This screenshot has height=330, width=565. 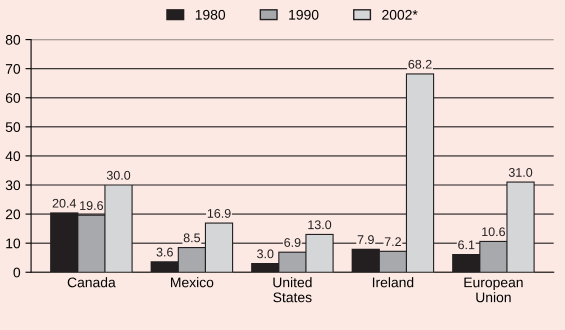 I want to click on data-label: 68.2, so click(x=420, y=64).